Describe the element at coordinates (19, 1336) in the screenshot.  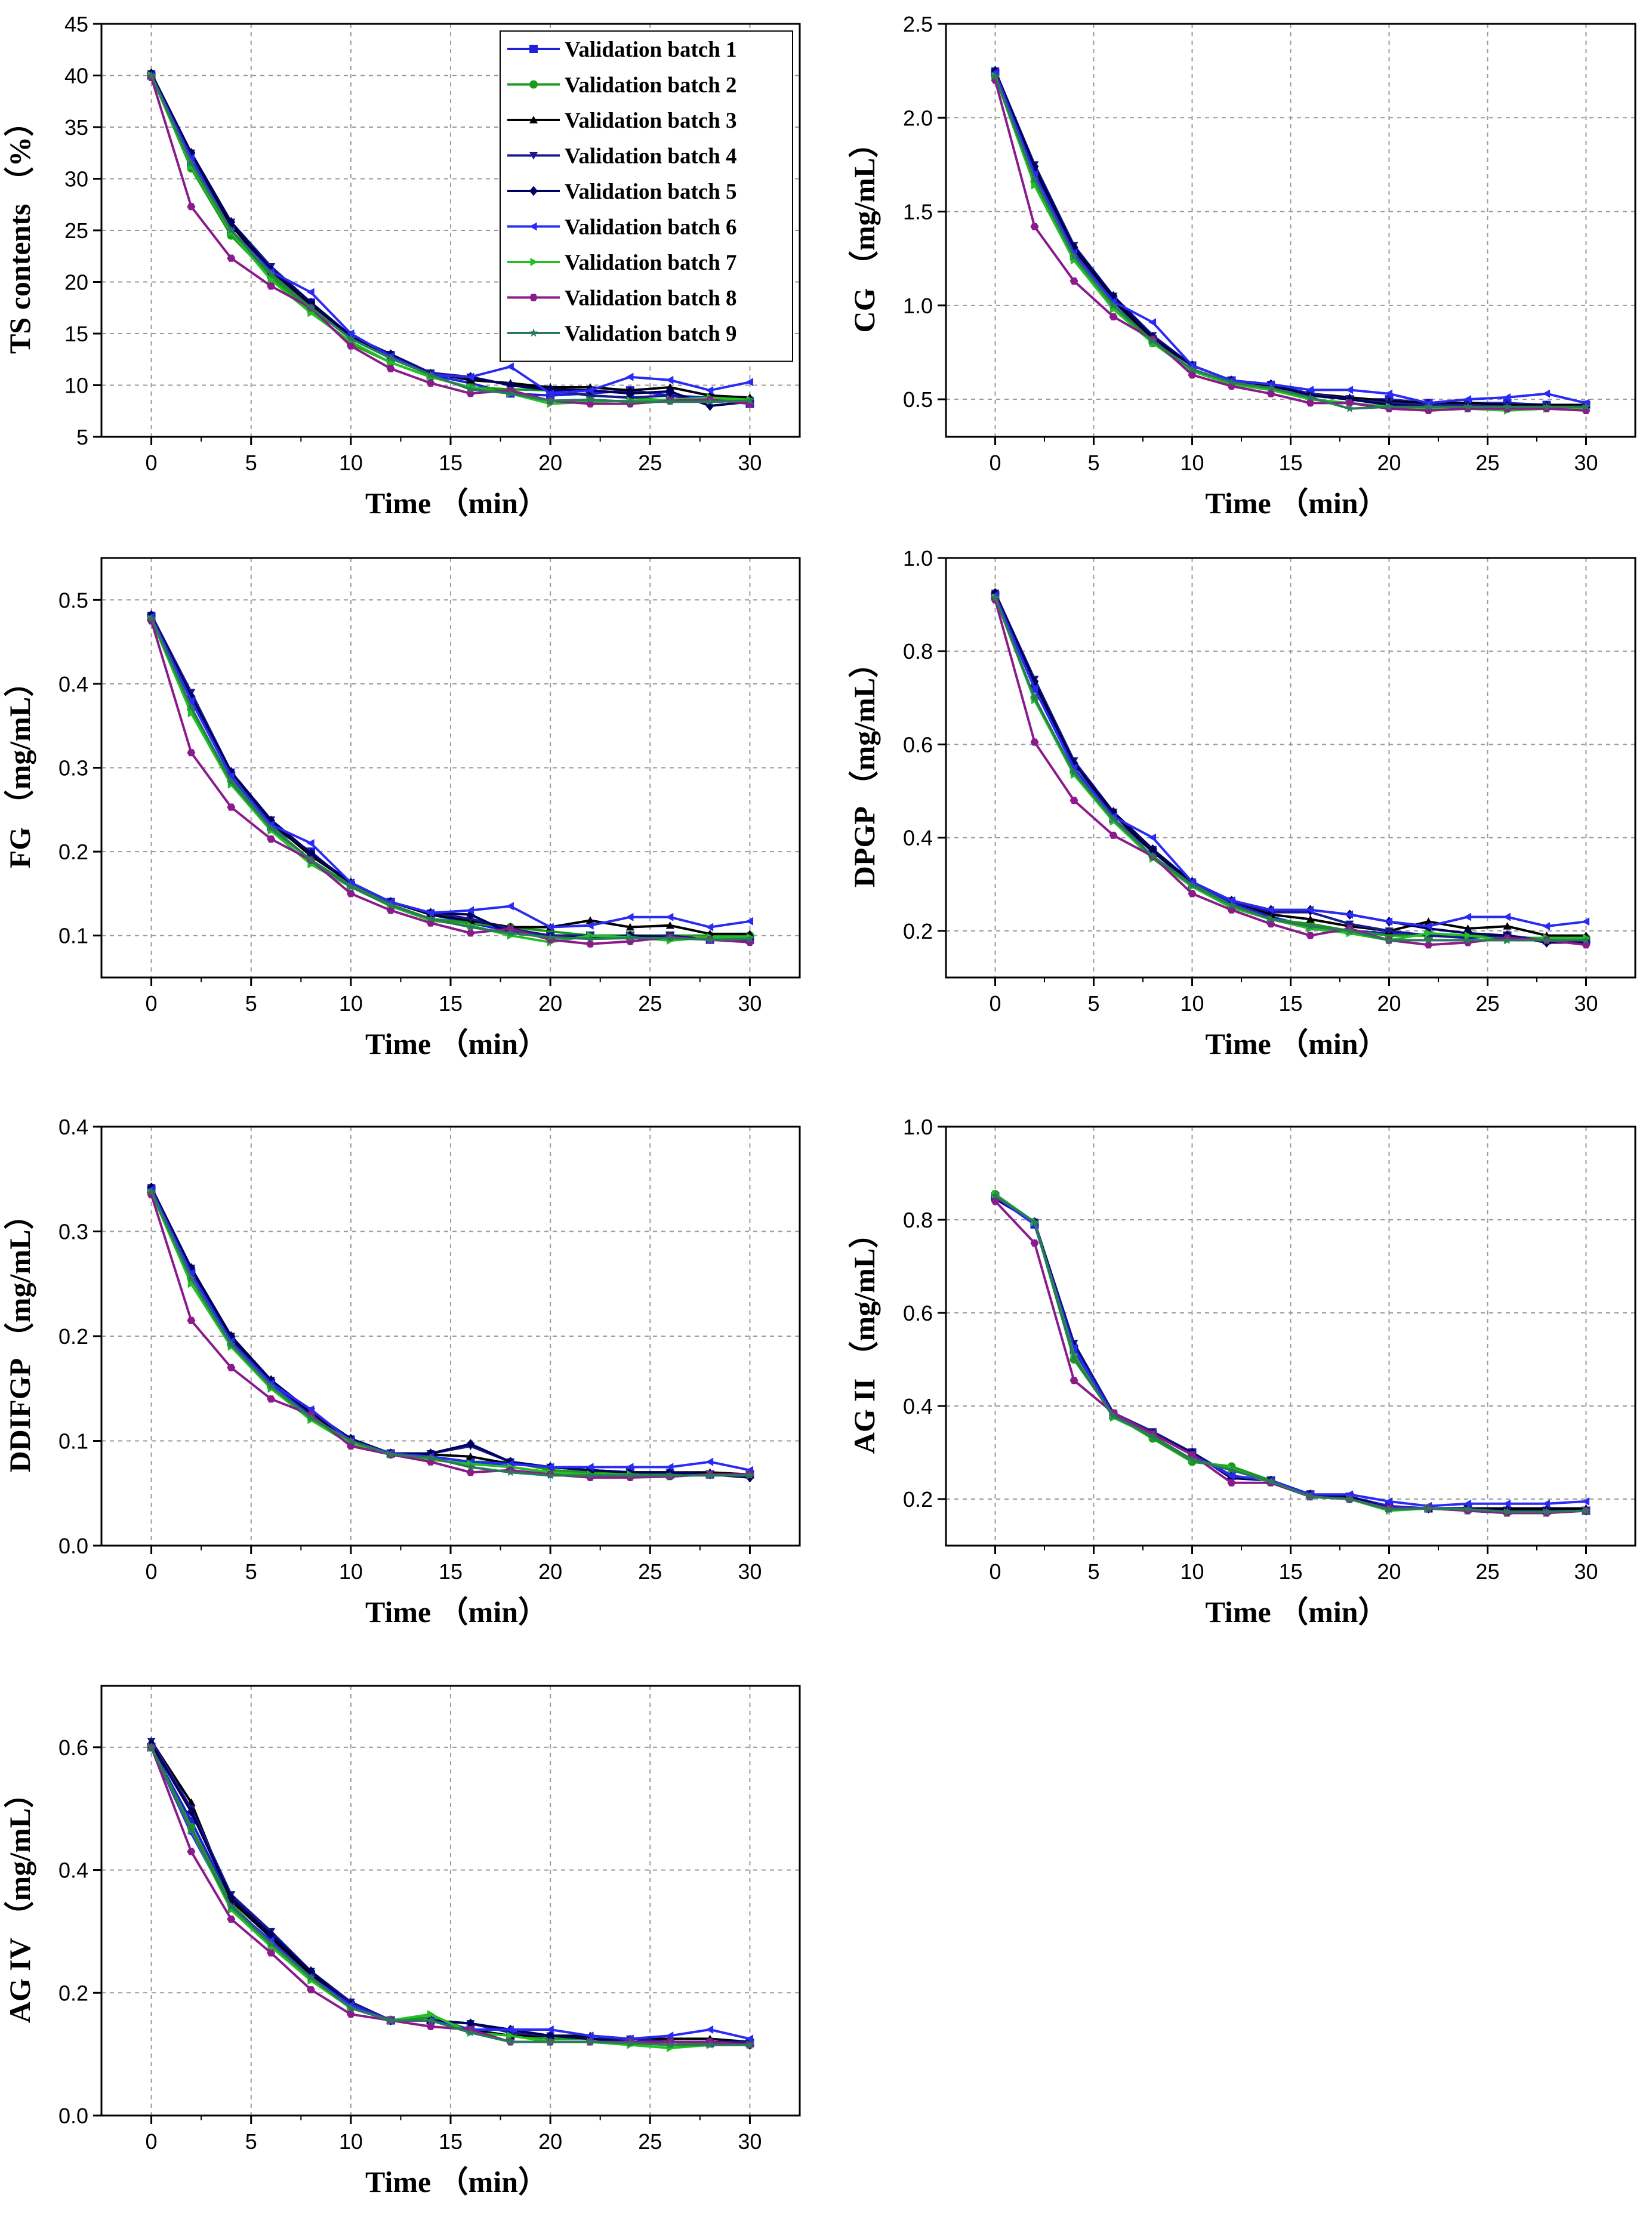
I see `y-axis-title: DDIFGP （mg/mL）` at that location.